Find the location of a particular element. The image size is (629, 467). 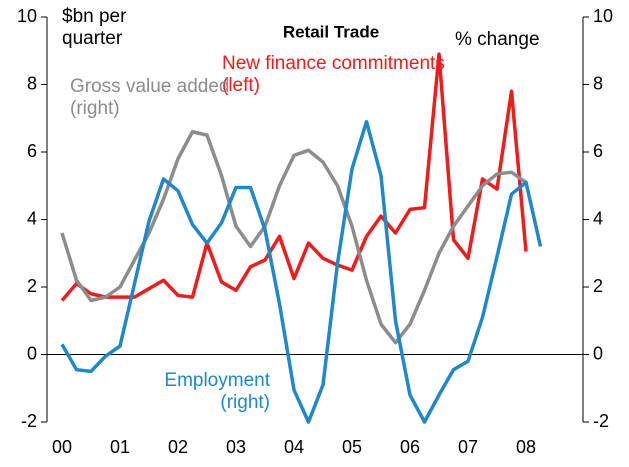

x-tick-label: 02 is located at coordinates (178, 447).